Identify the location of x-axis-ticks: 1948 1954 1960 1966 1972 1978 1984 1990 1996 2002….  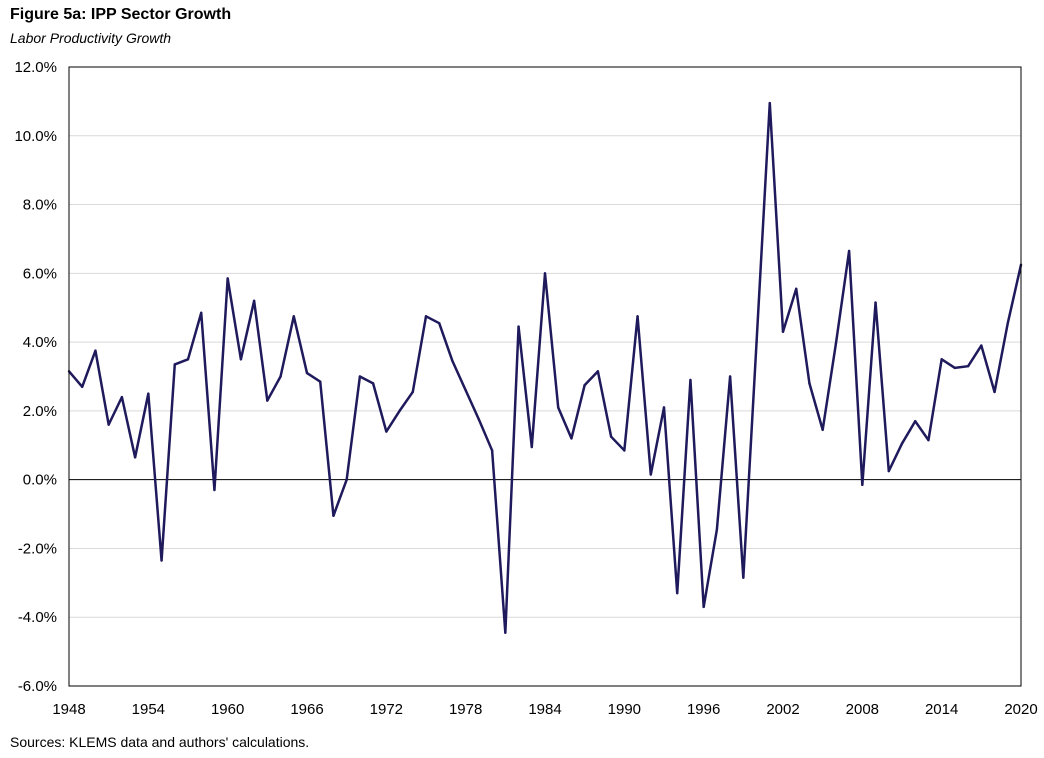
(544, 709).